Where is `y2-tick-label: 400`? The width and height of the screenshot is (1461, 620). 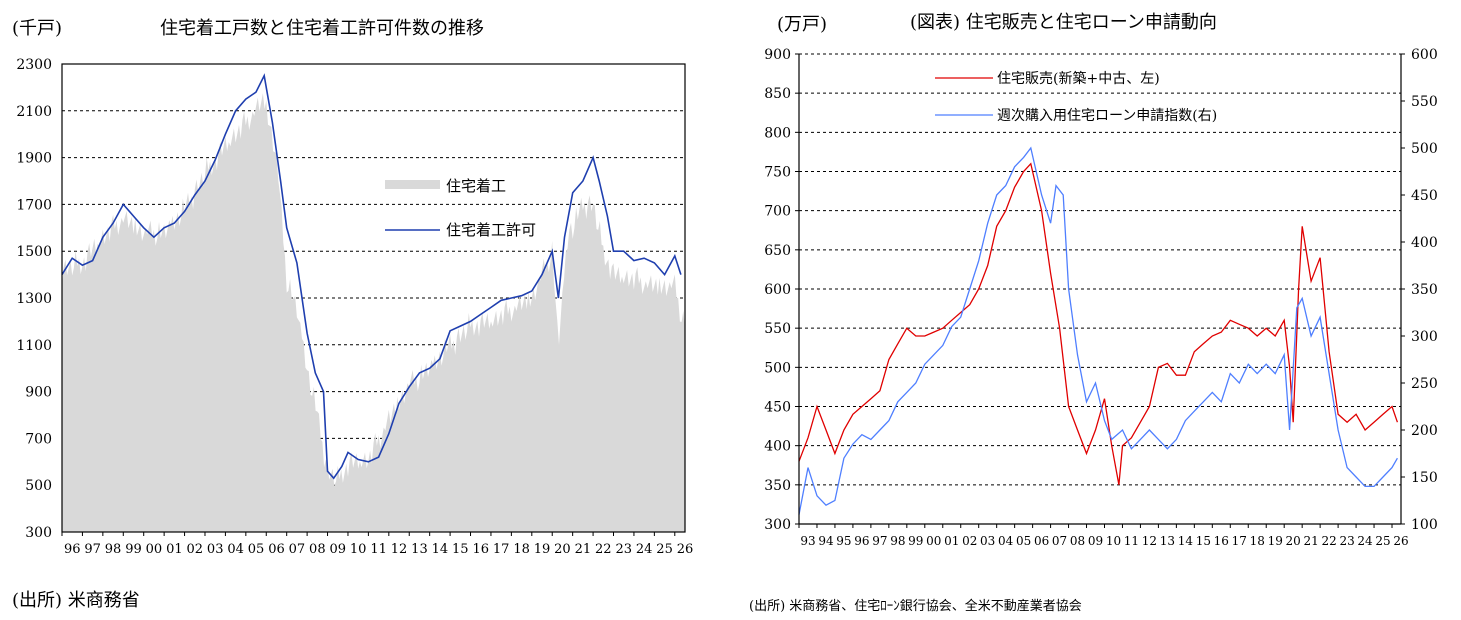
y2-tick-label: 400 is located at coordinates (1424, 243).